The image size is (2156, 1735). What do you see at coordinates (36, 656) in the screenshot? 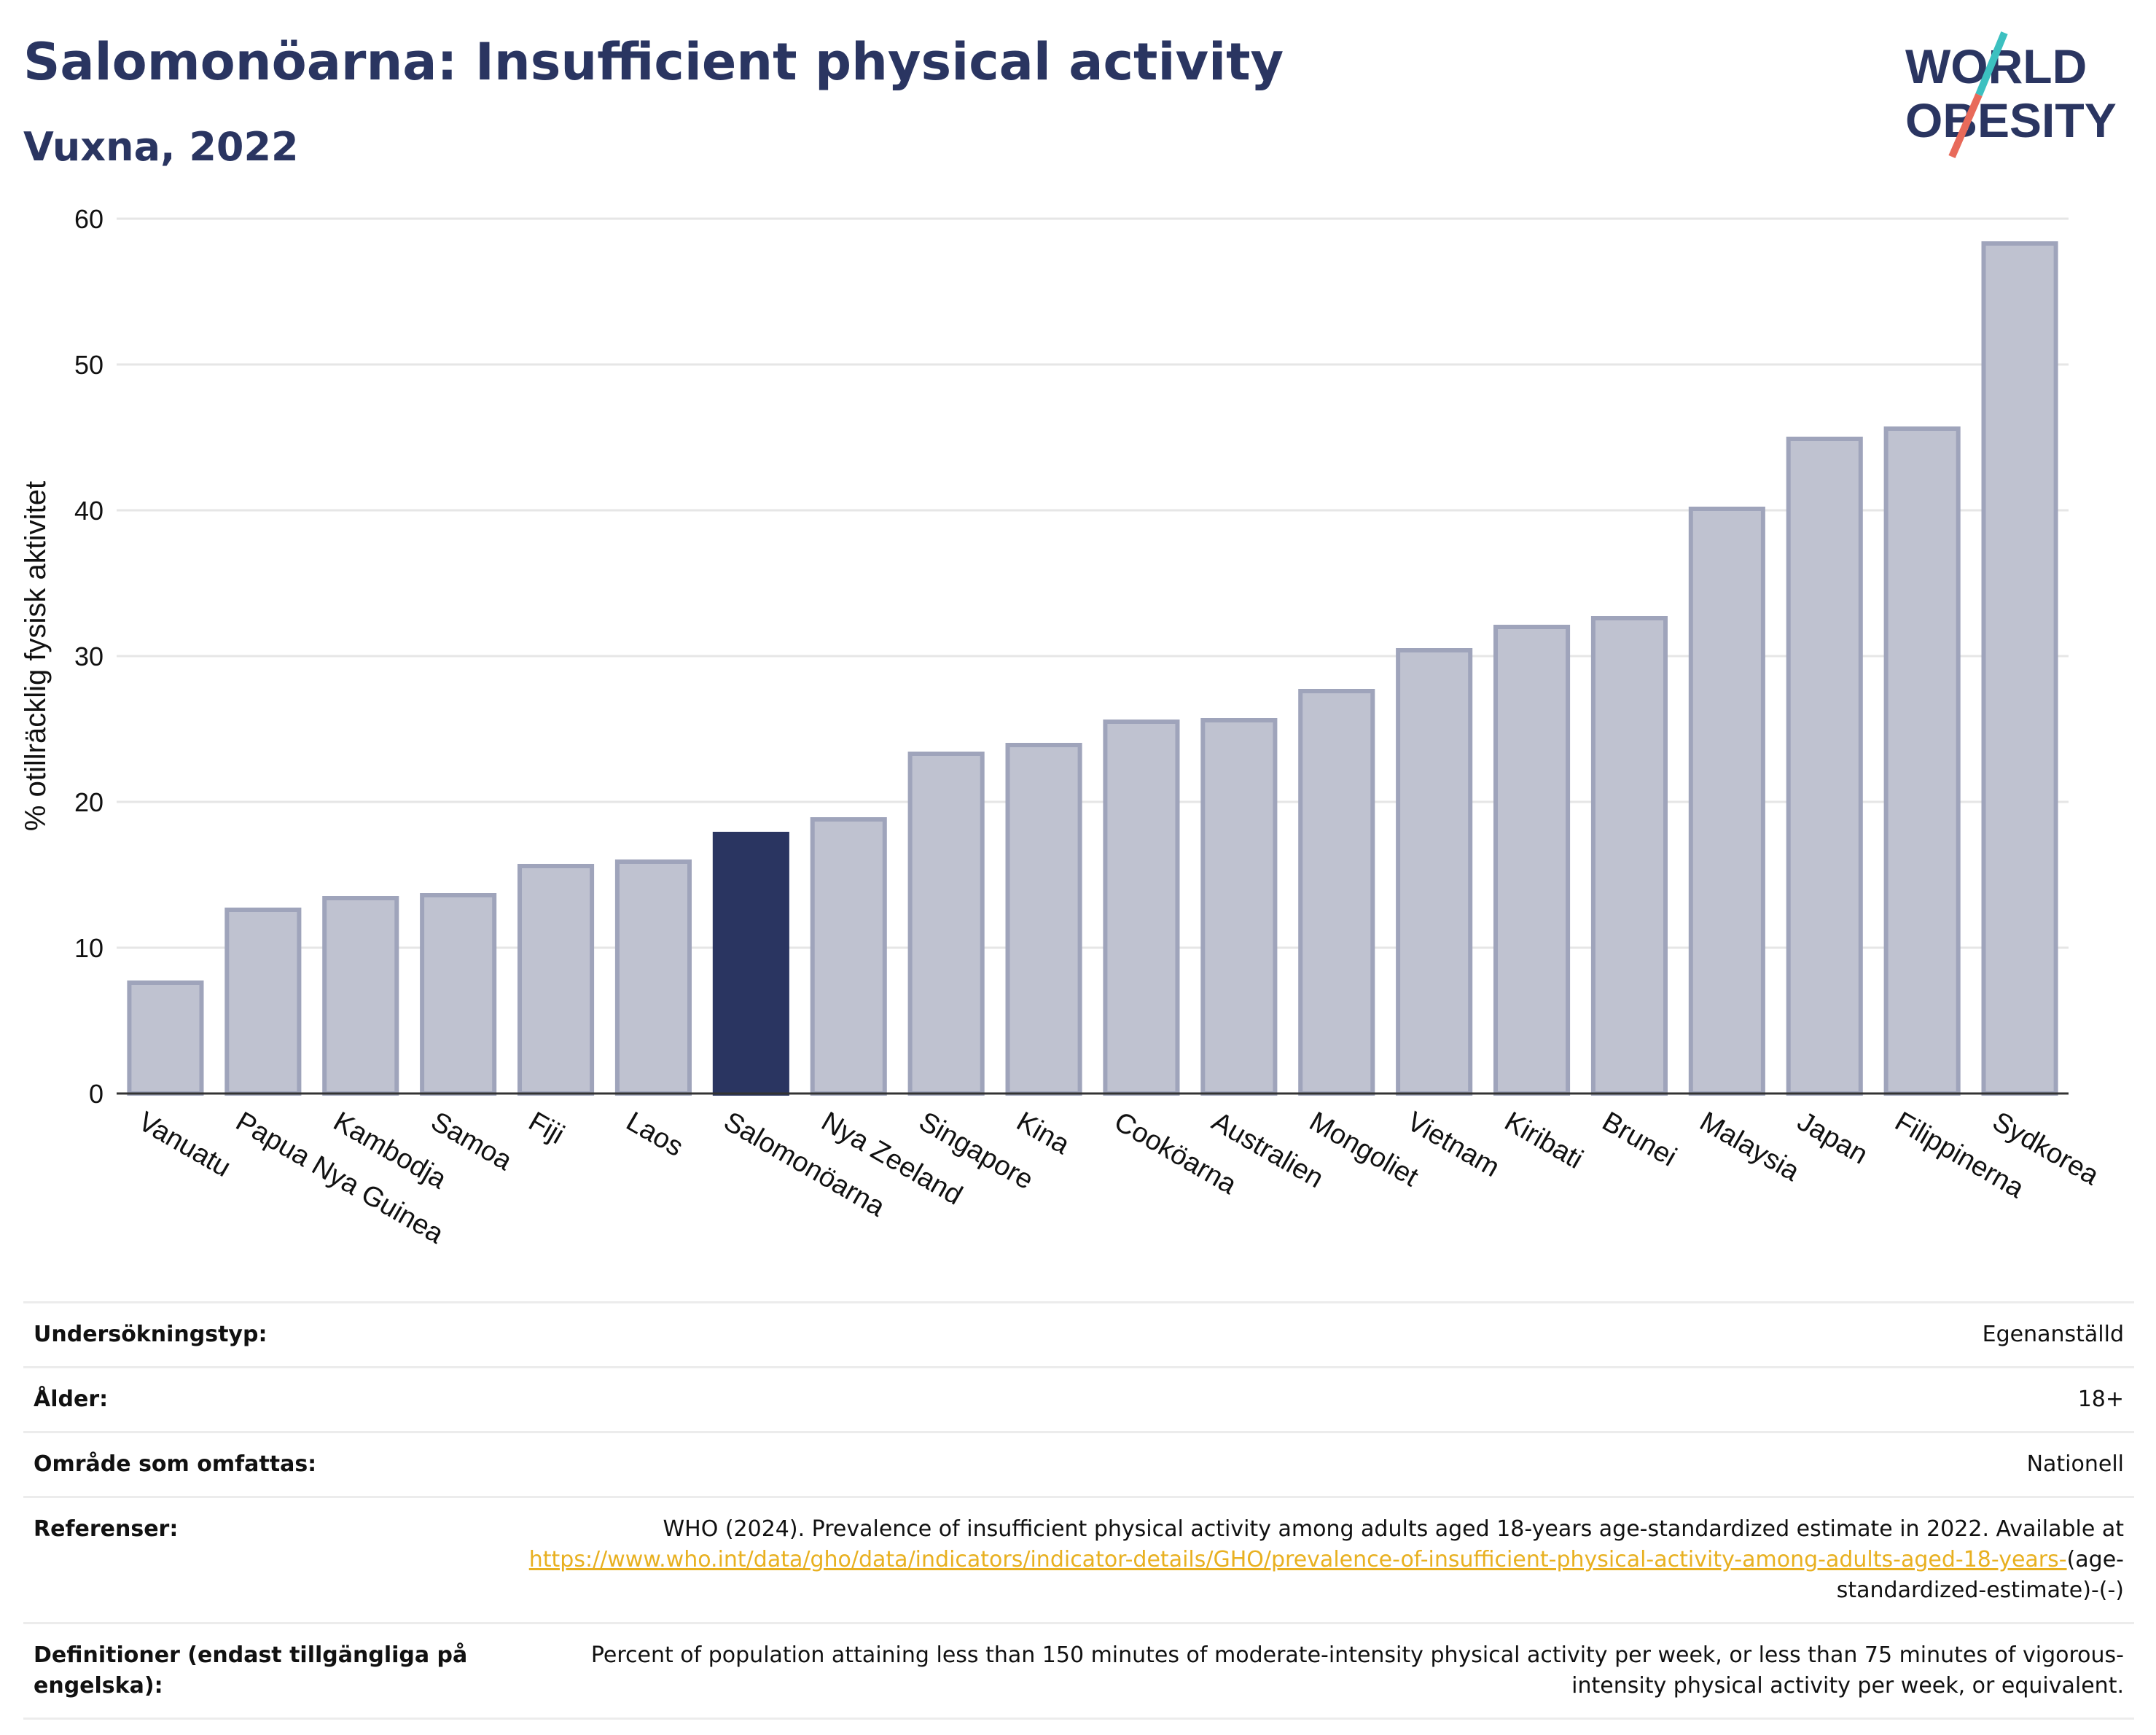
I see `y-axis-label: % otillräcklig fysisk aktivitet` at bounding box center [36, 656].